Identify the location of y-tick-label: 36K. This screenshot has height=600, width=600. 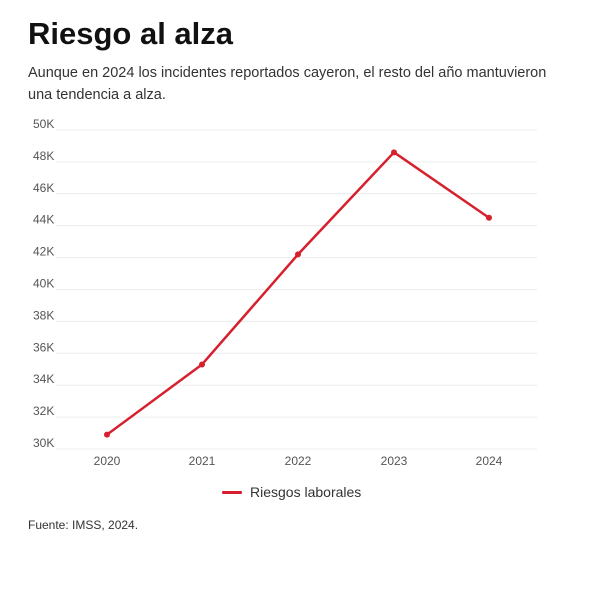
(43, 347).